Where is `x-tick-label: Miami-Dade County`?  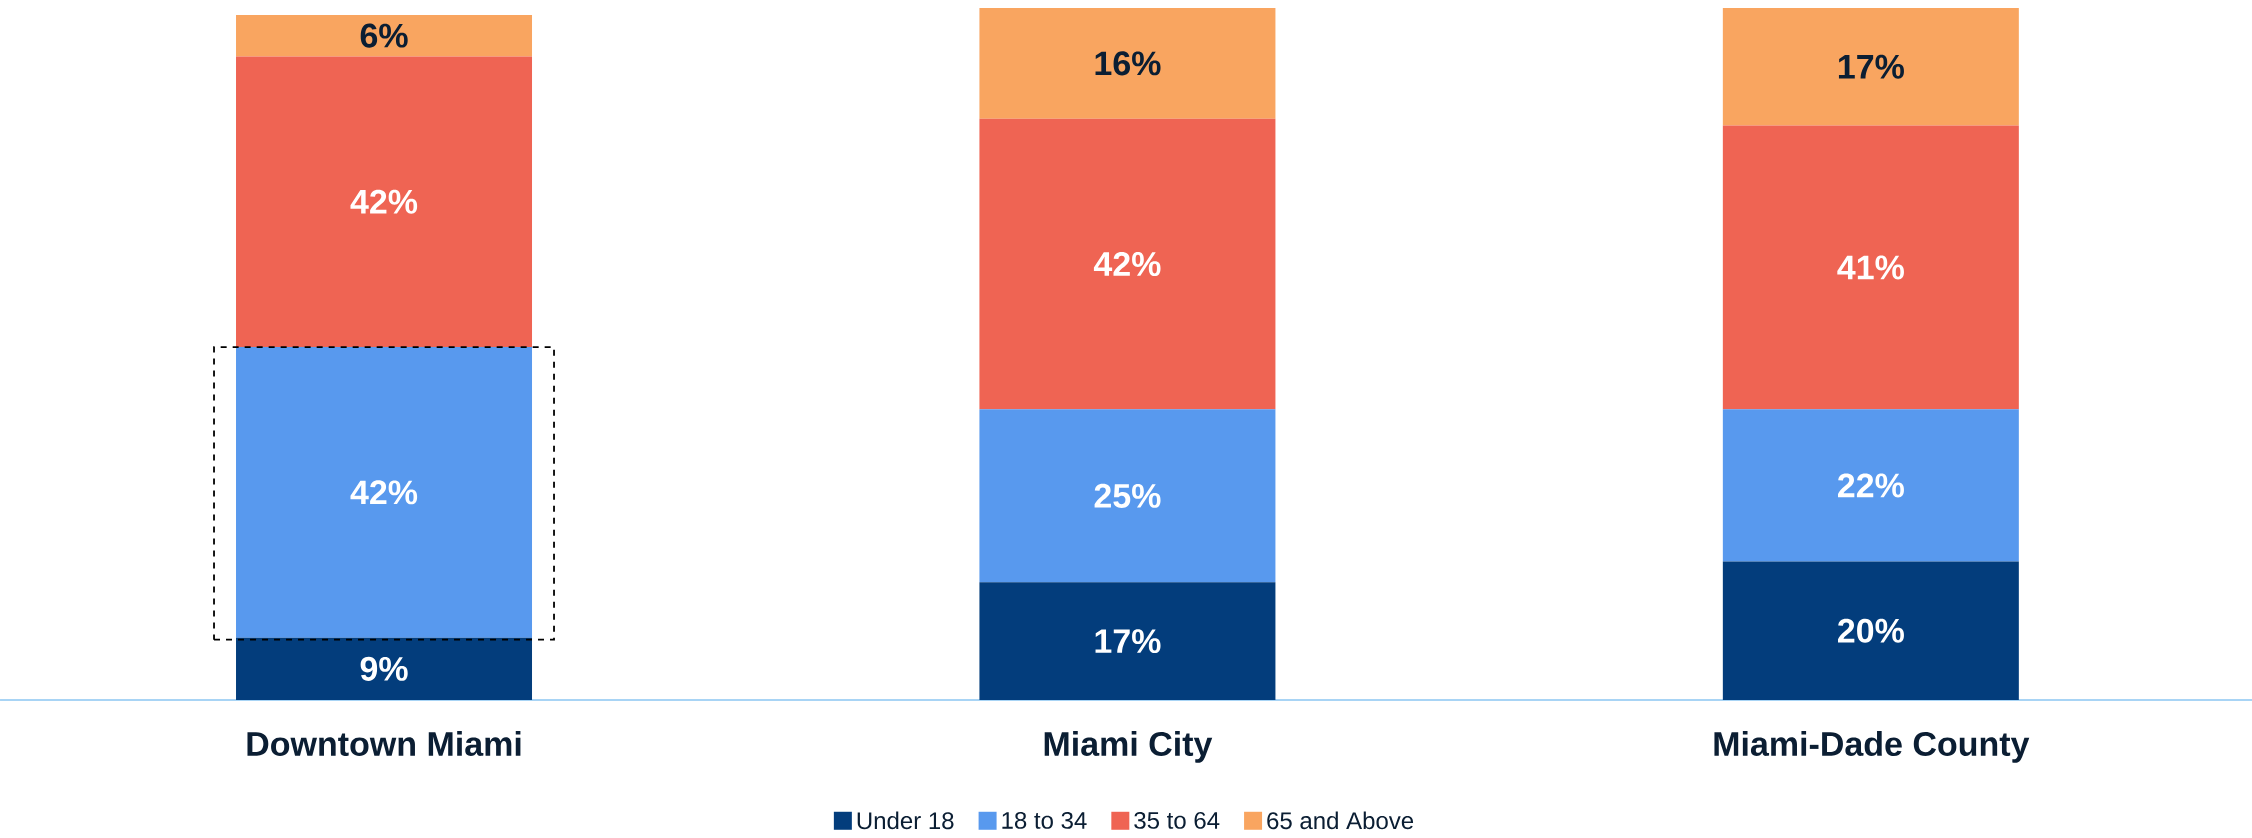
x-tick-label: Miami-Dade County is located at coordinates (1872, 747).